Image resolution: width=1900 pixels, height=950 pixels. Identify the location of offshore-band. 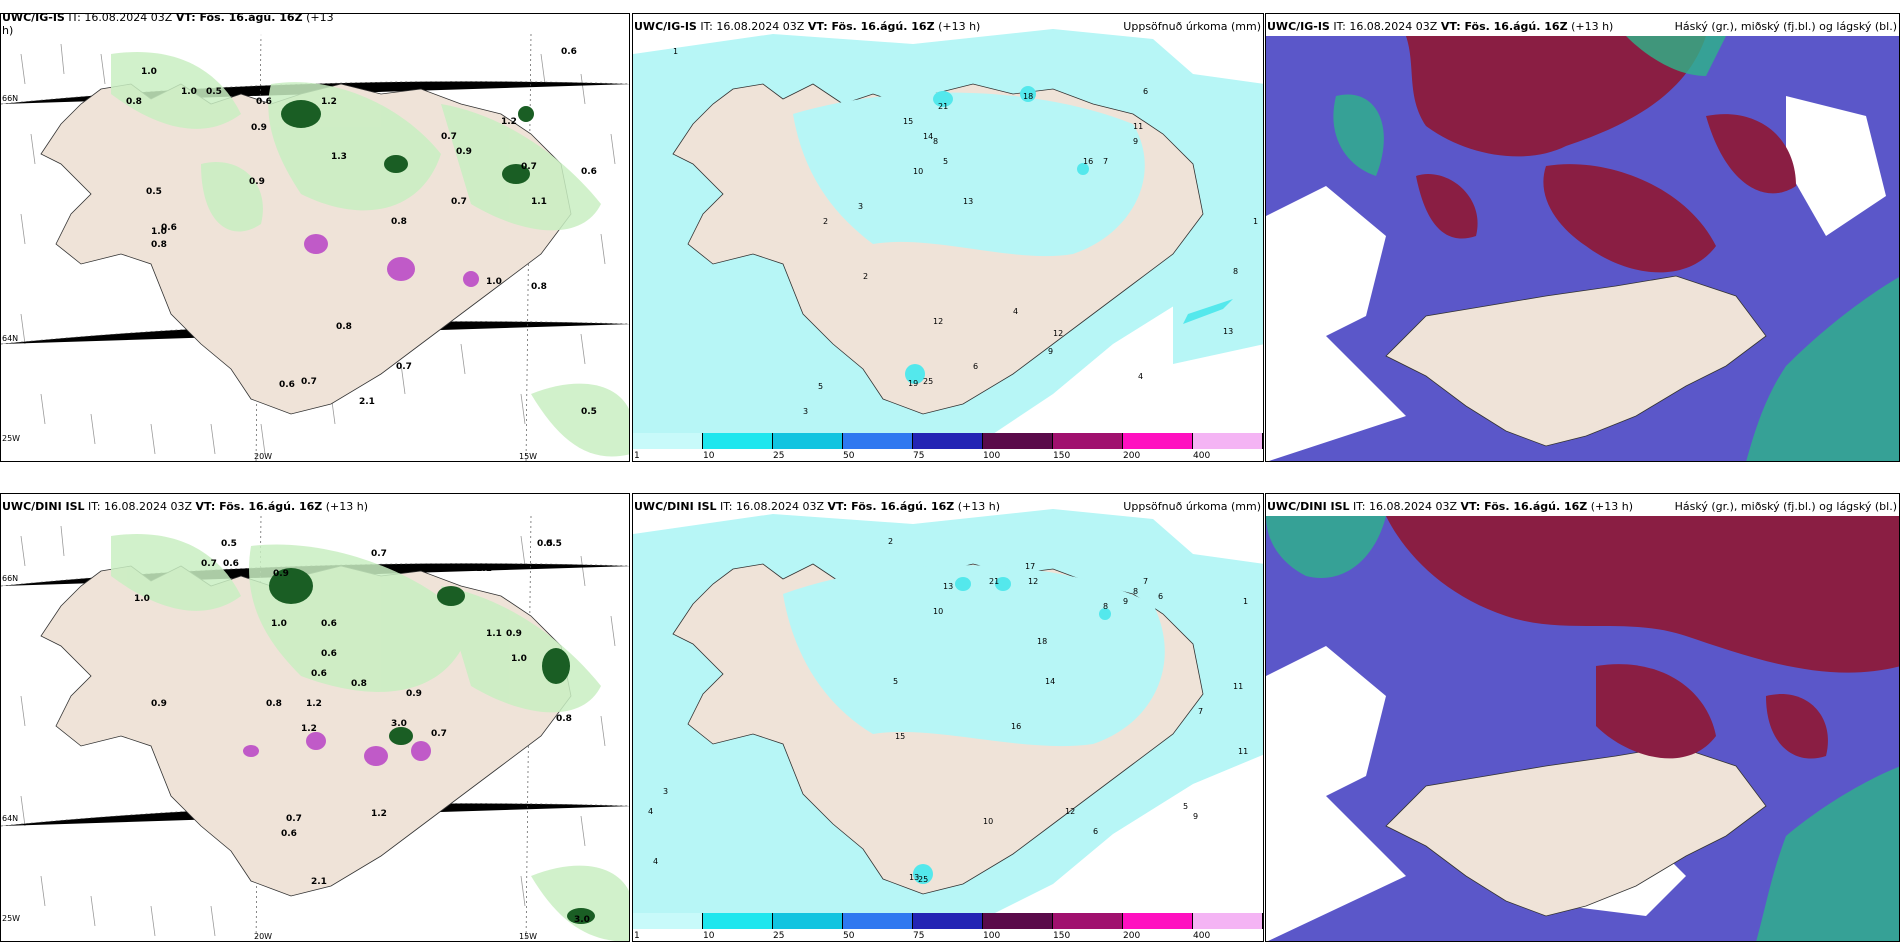
(1218, 289).